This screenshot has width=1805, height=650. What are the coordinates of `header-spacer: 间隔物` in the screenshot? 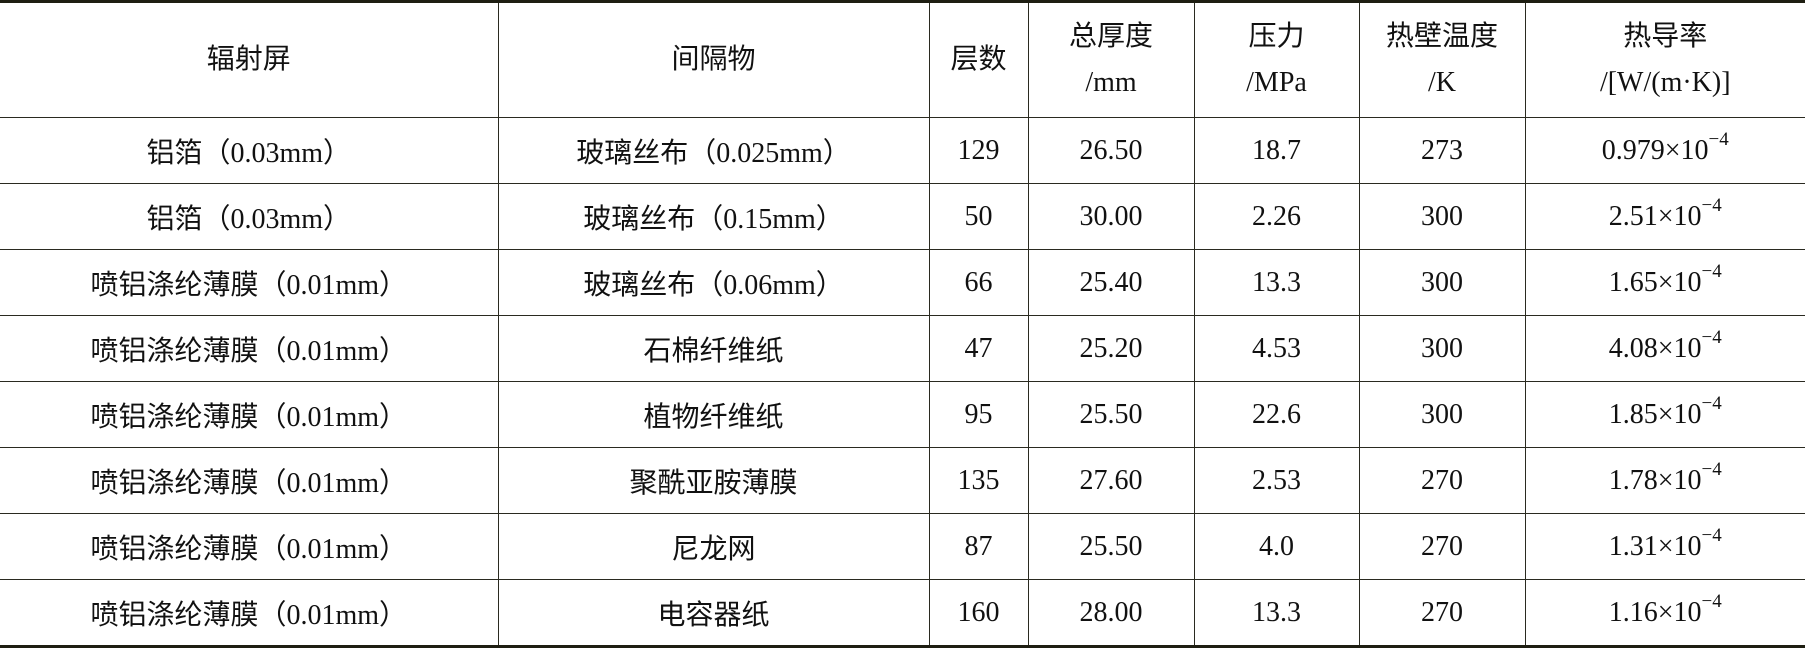 It's located at (713, 59).